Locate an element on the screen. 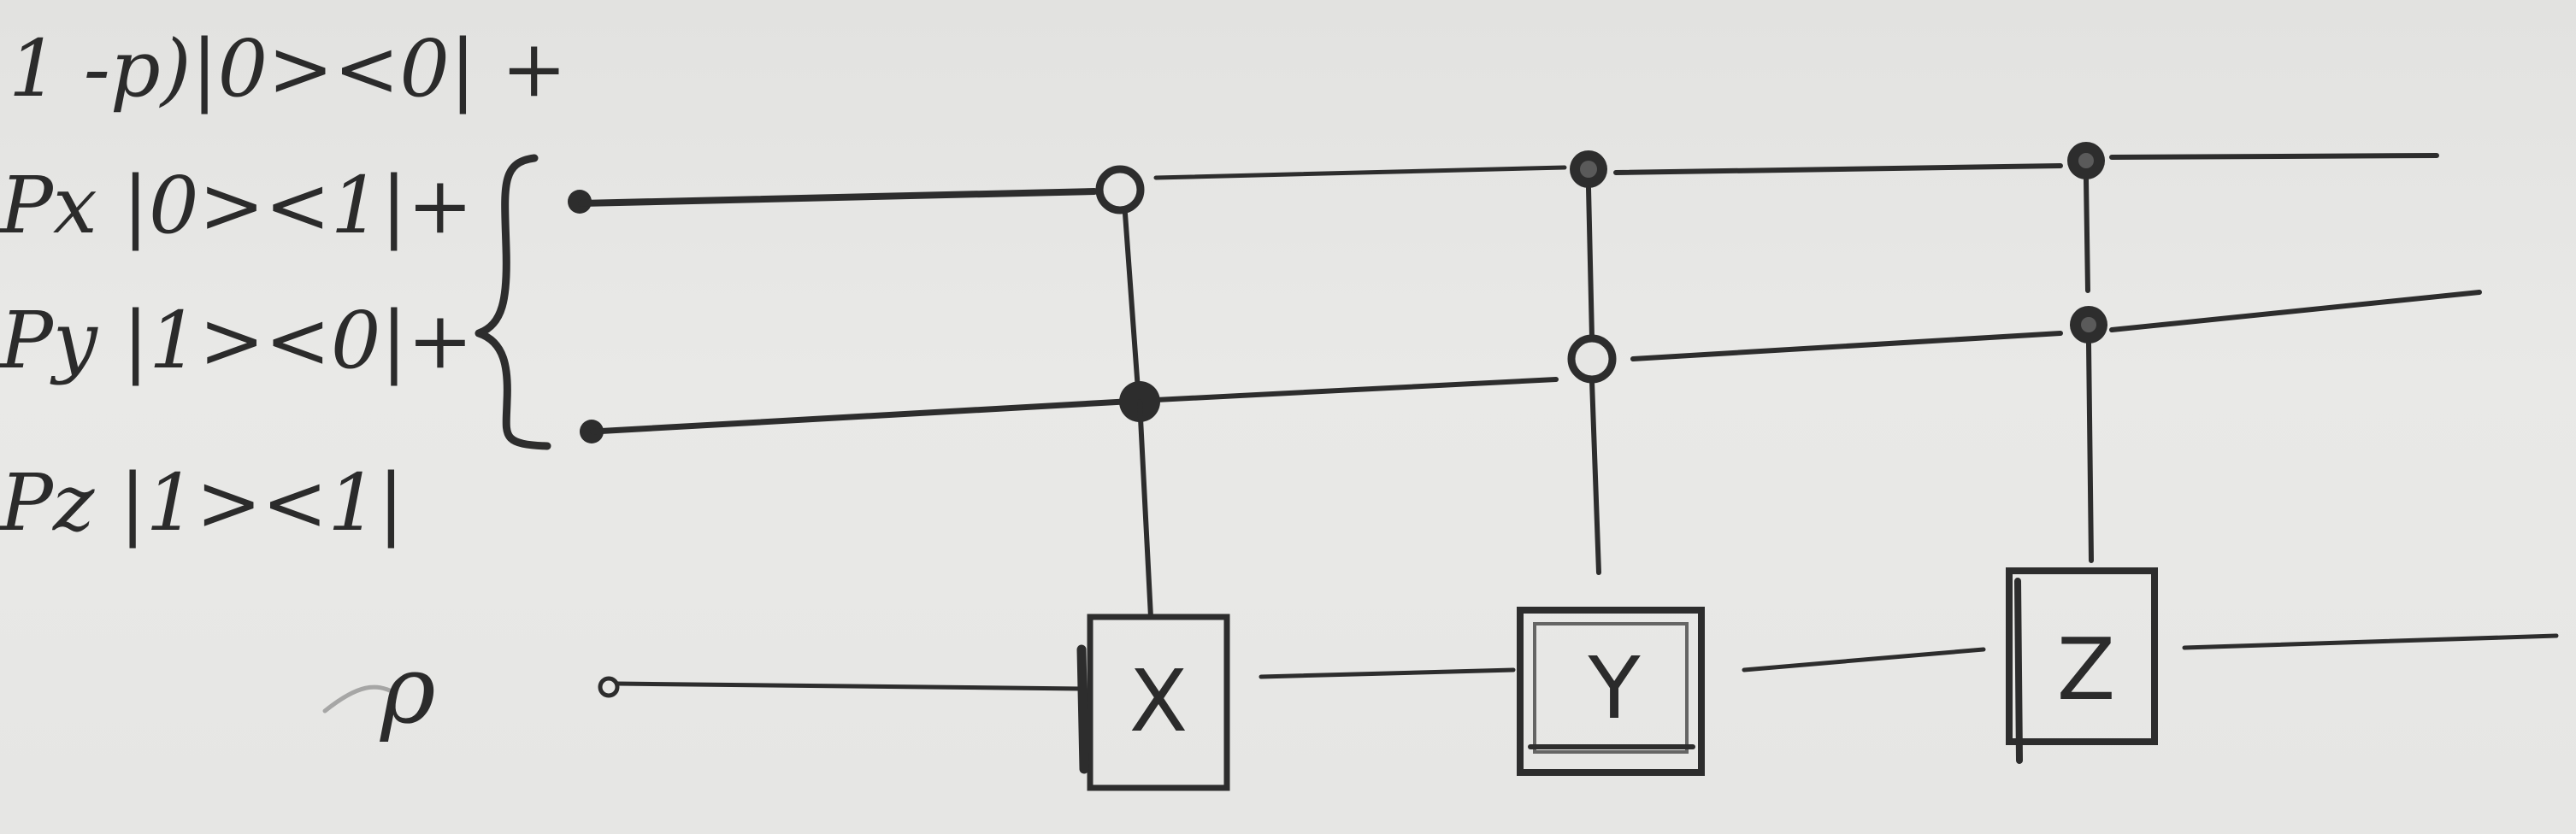 This screenshot has height=834, width=2576. controlled-z-gate: Z is located at coordinates (2082, 453).